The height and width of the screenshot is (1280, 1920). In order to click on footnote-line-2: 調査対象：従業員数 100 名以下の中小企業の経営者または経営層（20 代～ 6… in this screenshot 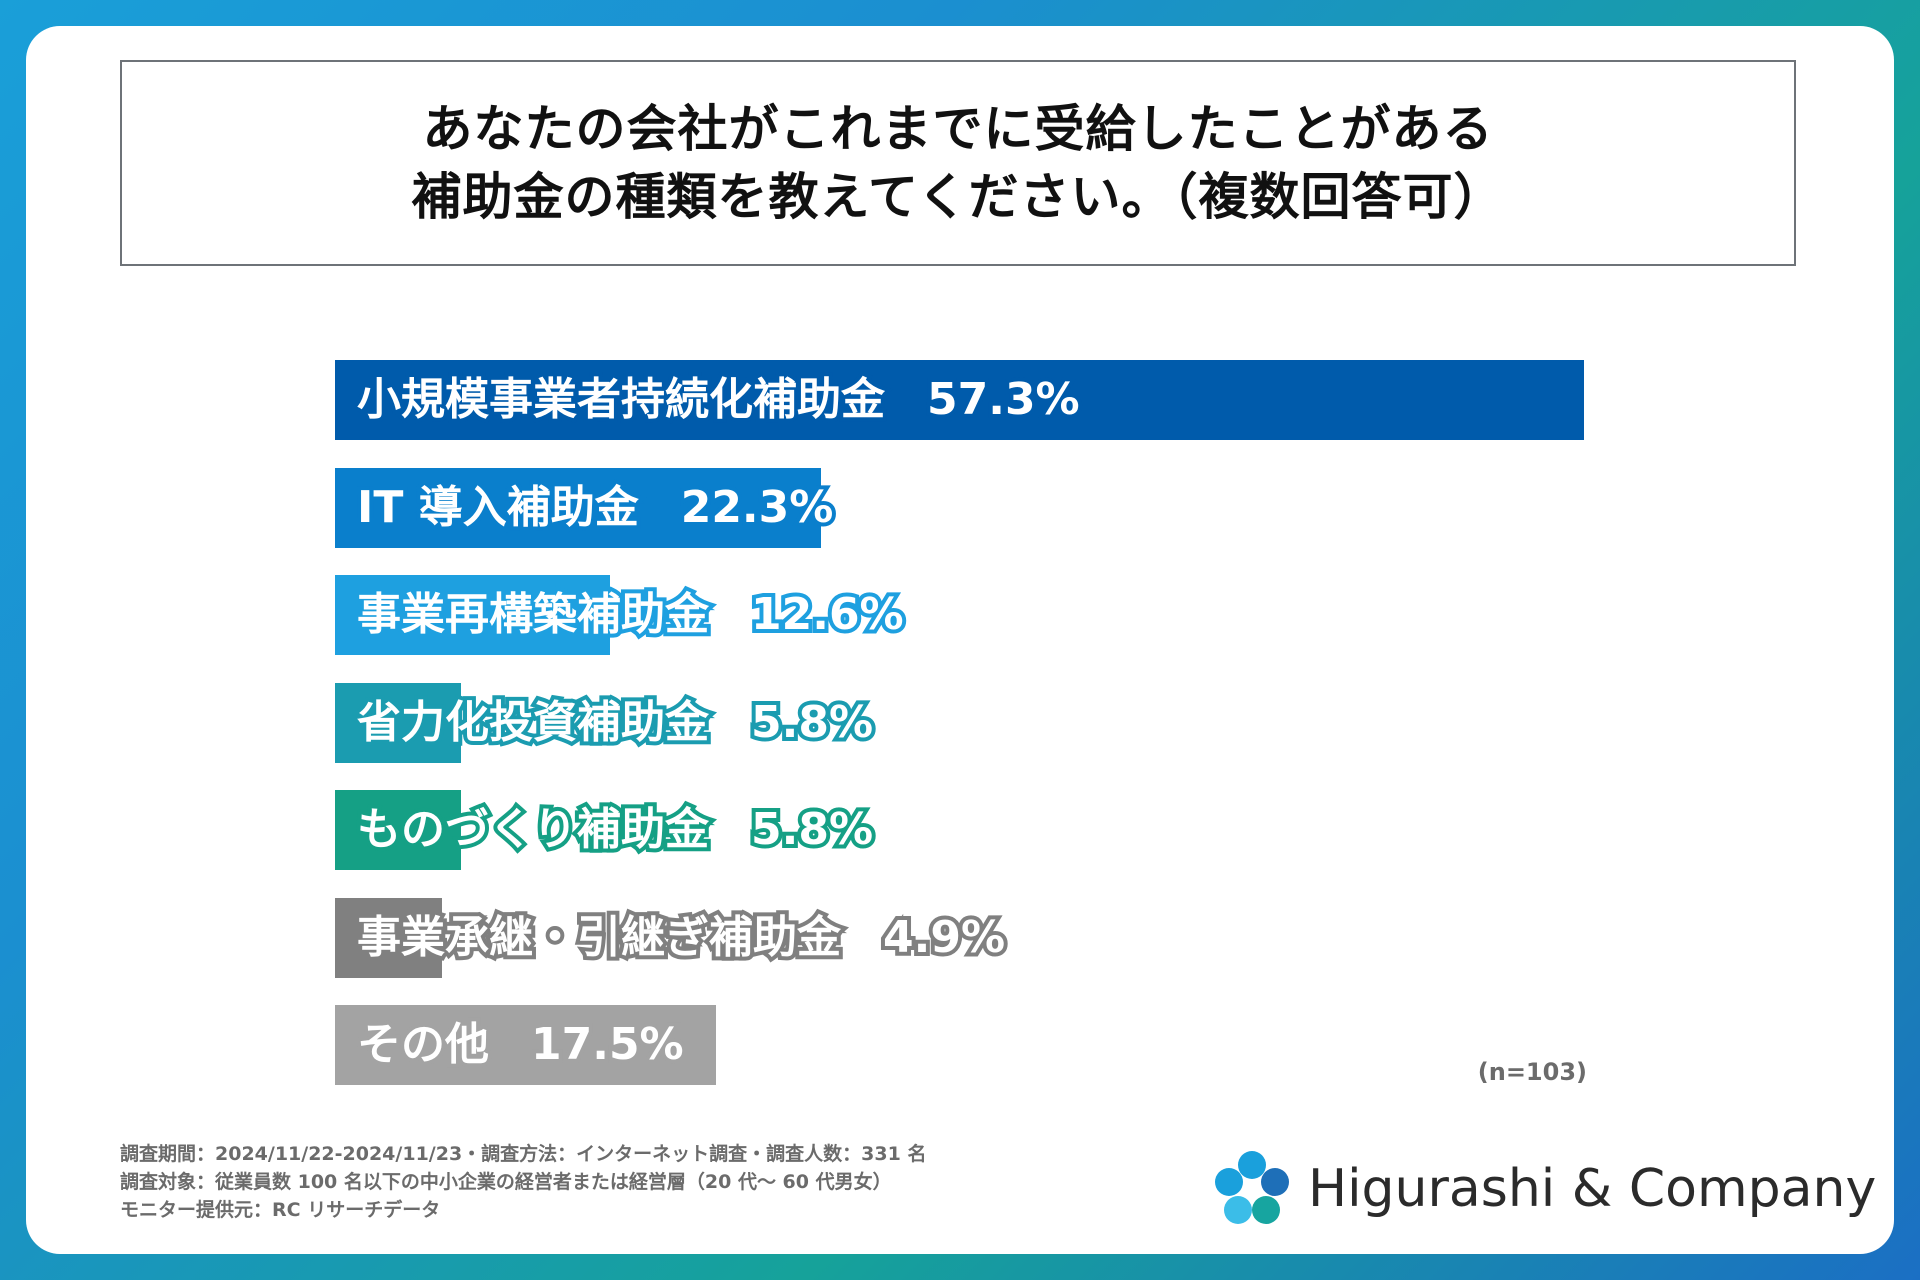, I will do `click(506, 1182)`.